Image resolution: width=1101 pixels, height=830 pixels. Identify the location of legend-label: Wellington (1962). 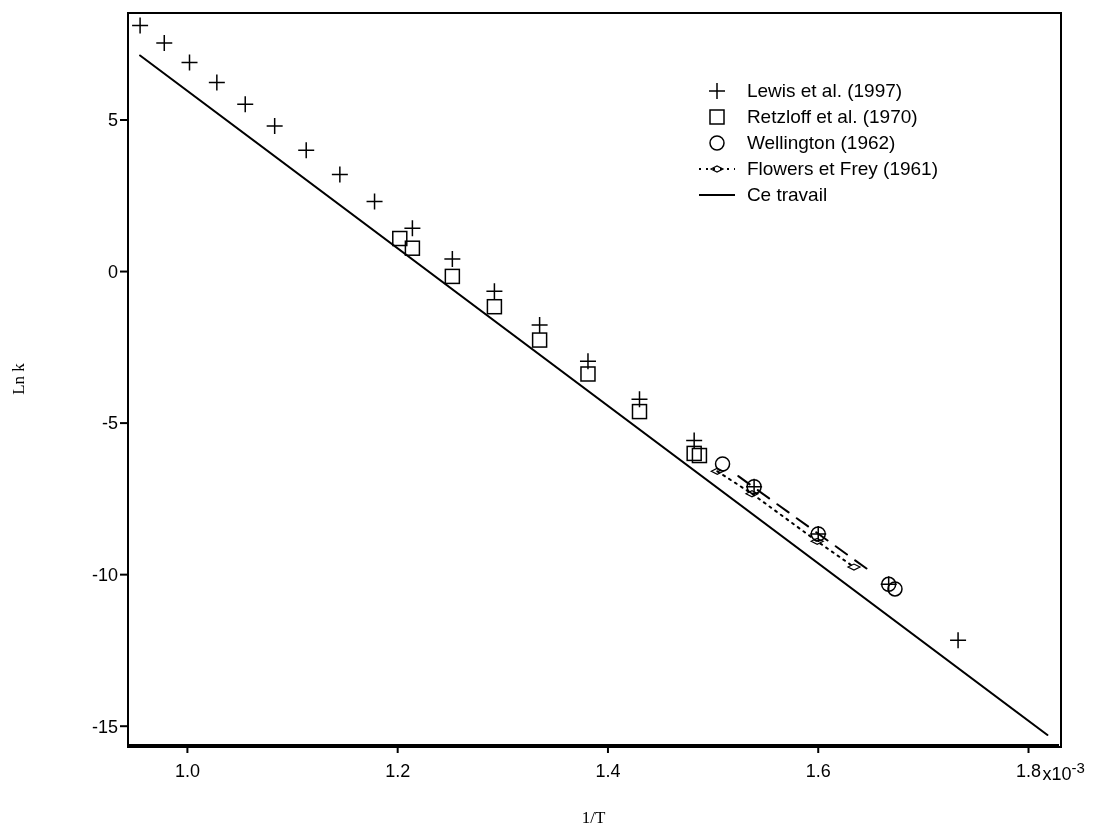
(821, 143).